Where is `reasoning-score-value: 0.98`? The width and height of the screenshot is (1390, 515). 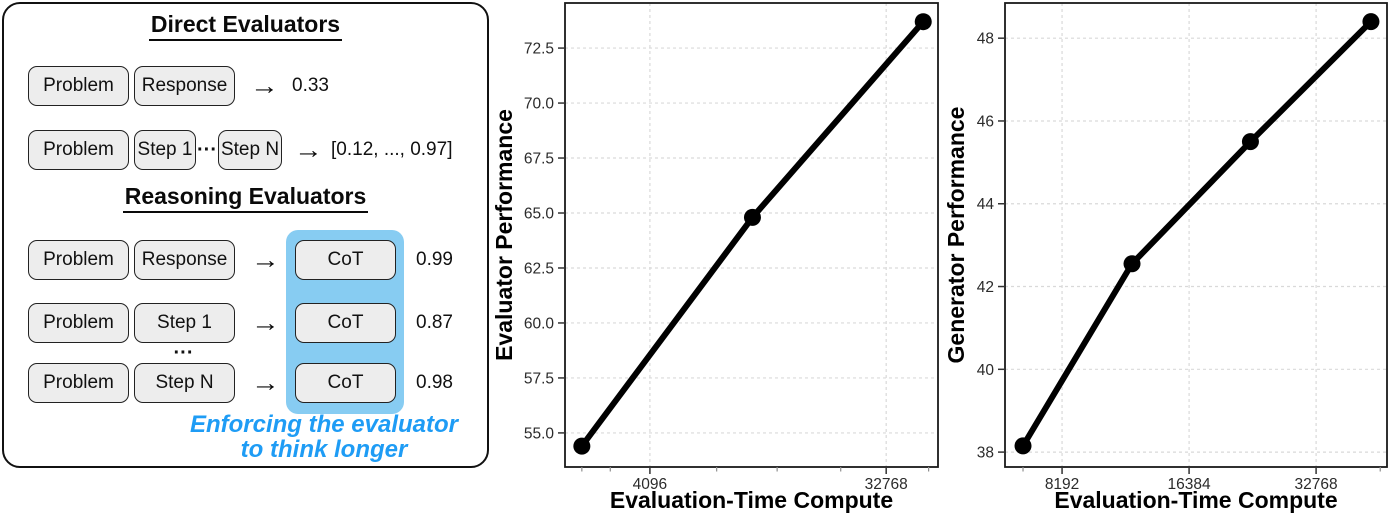 reasoning-score-value: 0.98 is located at coordinates (434, 382).